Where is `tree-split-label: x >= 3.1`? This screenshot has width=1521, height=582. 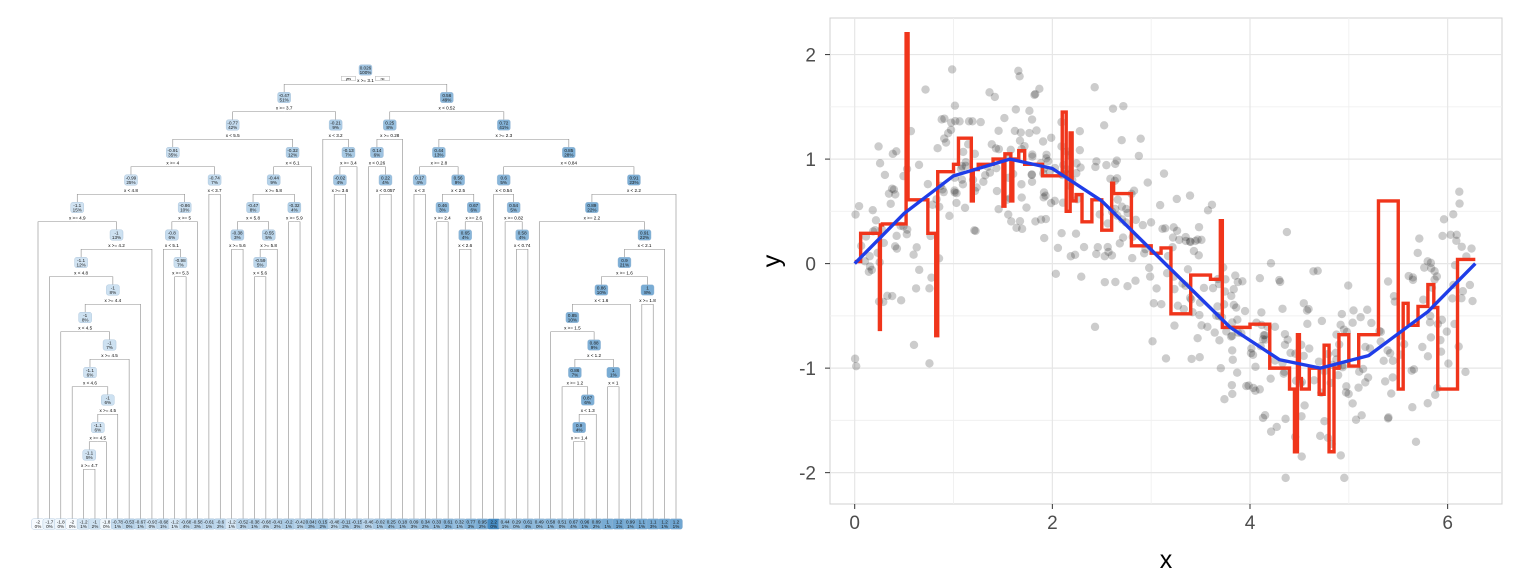 tree-split-label: x >= 3.1 is located at coordinates (365, 80).